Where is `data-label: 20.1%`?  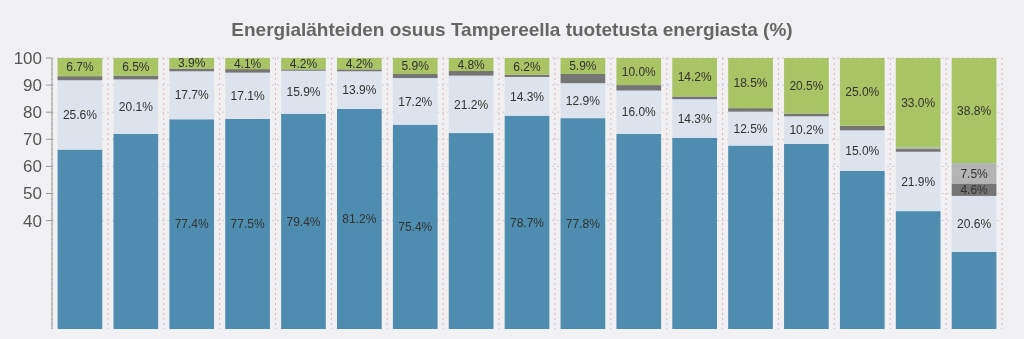 data-label: 20.1% is located at coordinates (136, 106).